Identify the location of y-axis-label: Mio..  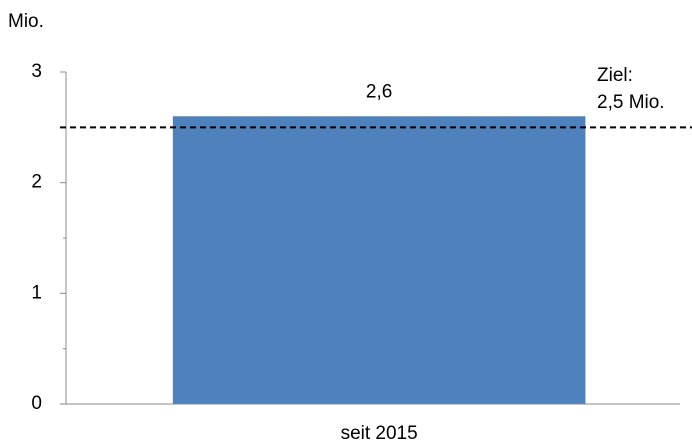
(26, 21).